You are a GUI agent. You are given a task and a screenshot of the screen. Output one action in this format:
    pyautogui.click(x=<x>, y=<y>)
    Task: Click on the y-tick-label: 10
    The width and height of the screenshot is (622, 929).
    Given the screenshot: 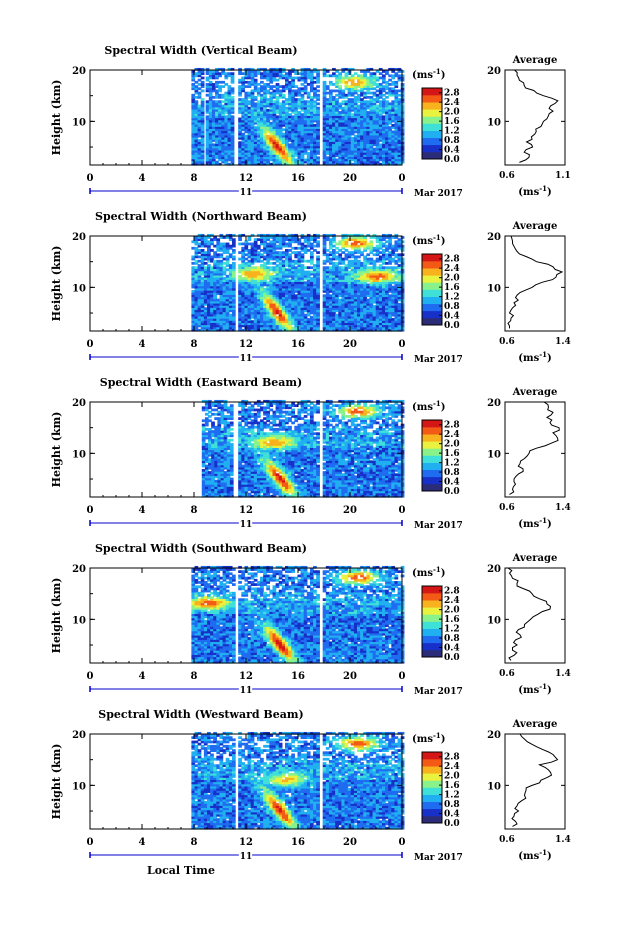 What is the action you would take?
    pyautogui.click(x=79, y=122)
    